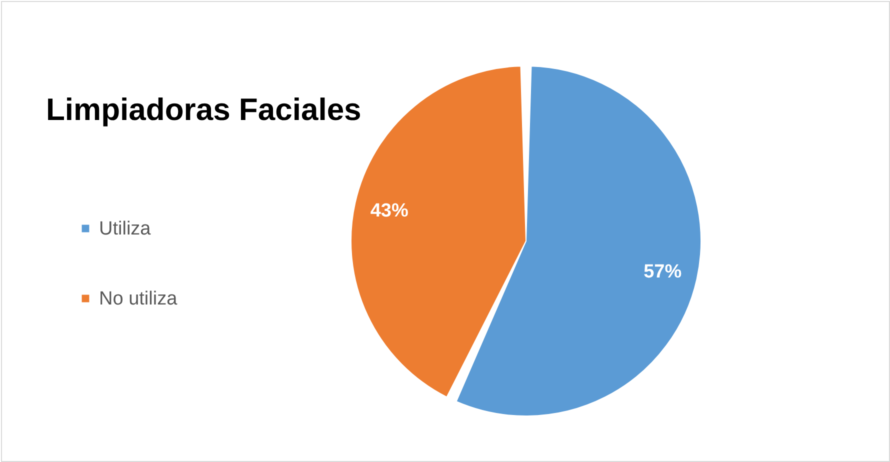  I want to click on data-label: 57%, so click(663, 272).